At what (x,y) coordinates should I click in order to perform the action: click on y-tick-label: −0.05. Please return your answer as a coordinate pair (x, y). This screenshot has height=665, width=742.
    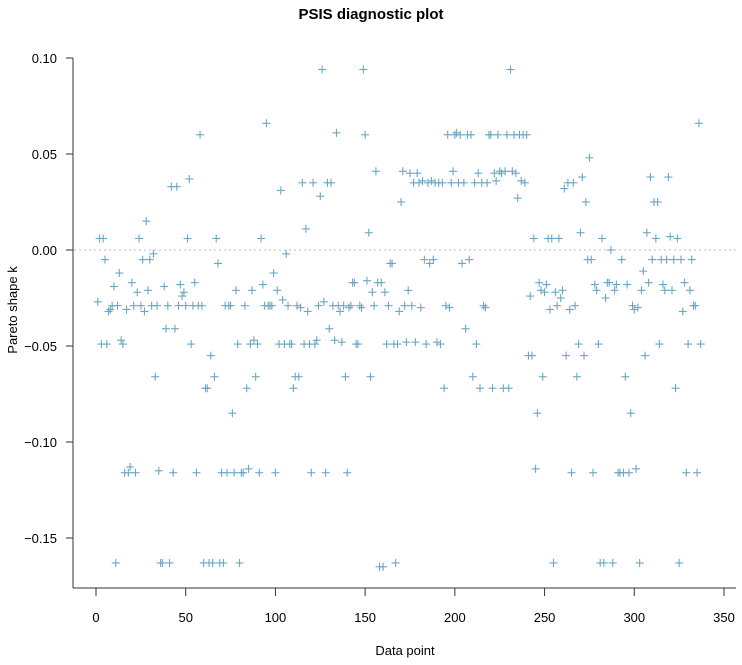
    Looking at the image, I should click on (40, 346).